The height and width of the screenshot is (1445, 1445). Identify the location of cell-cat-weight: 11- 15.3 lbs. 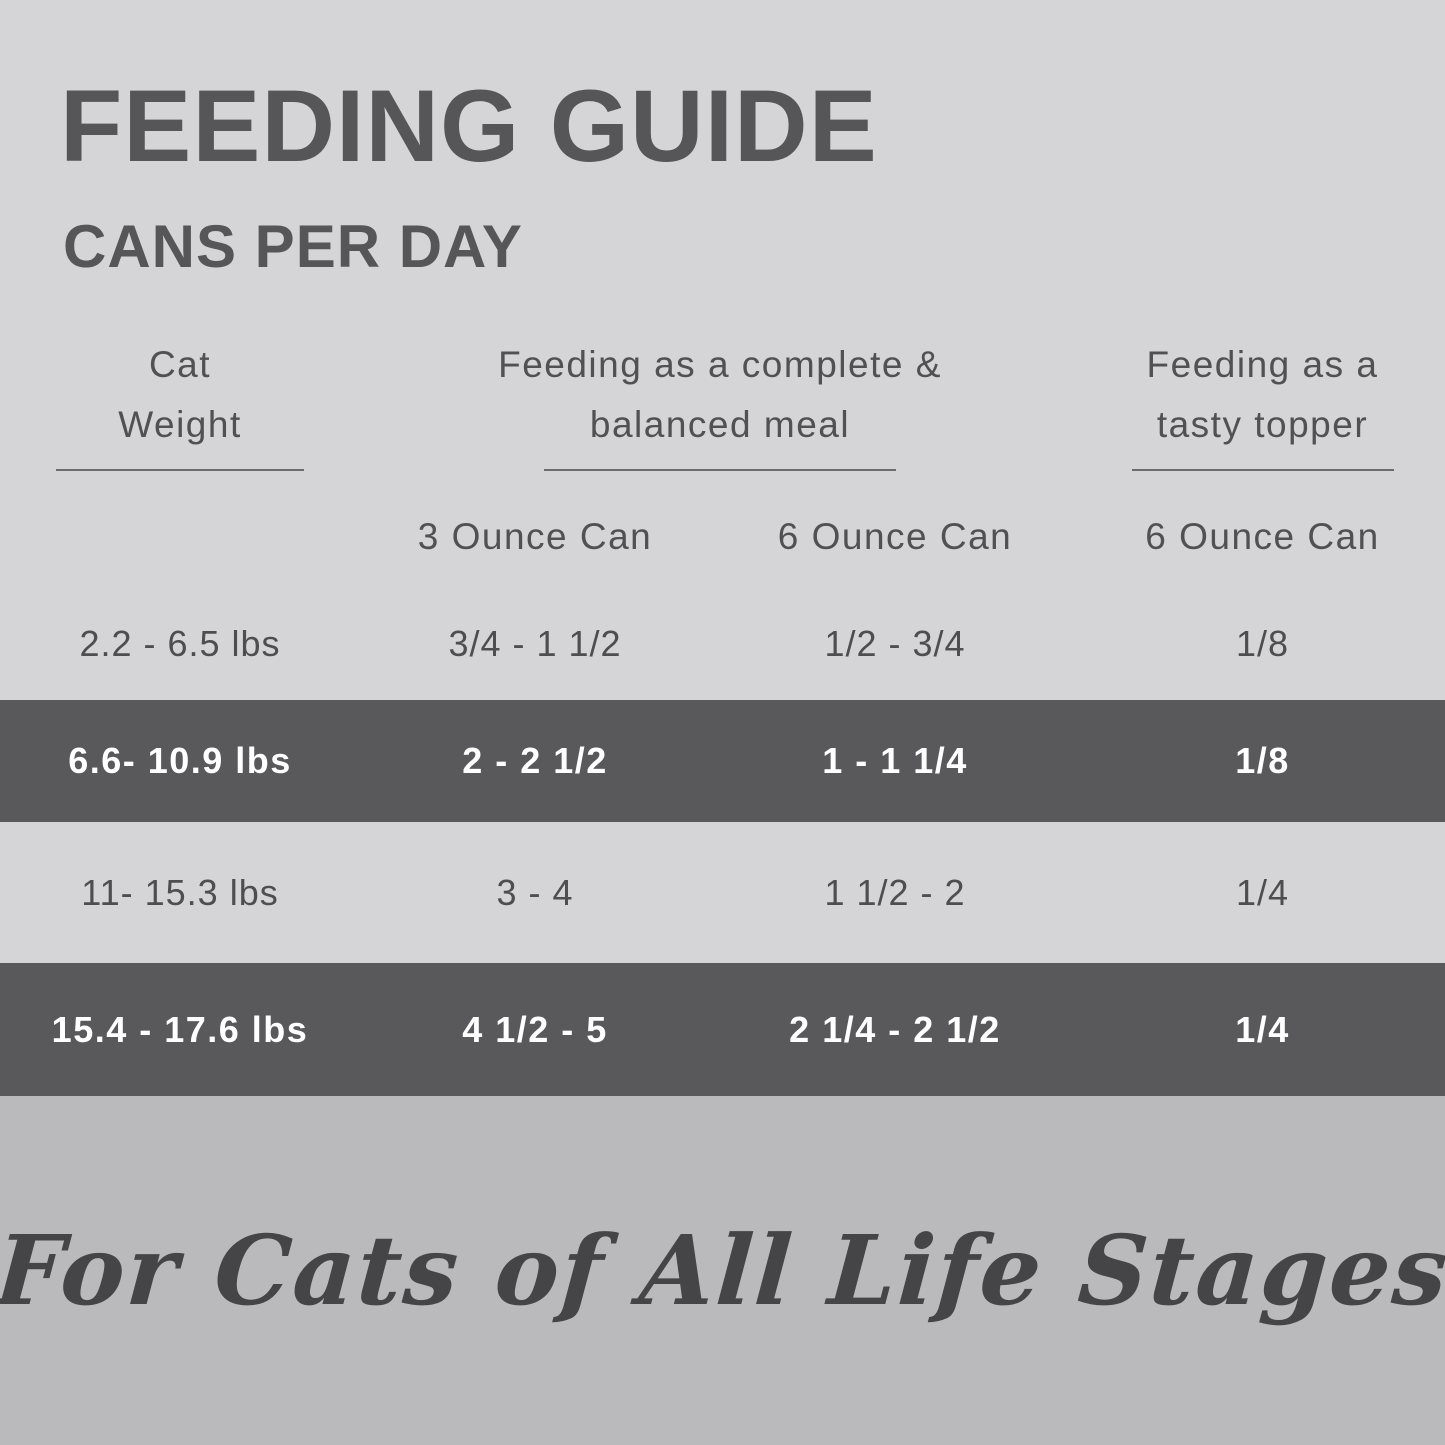
(180, 892).